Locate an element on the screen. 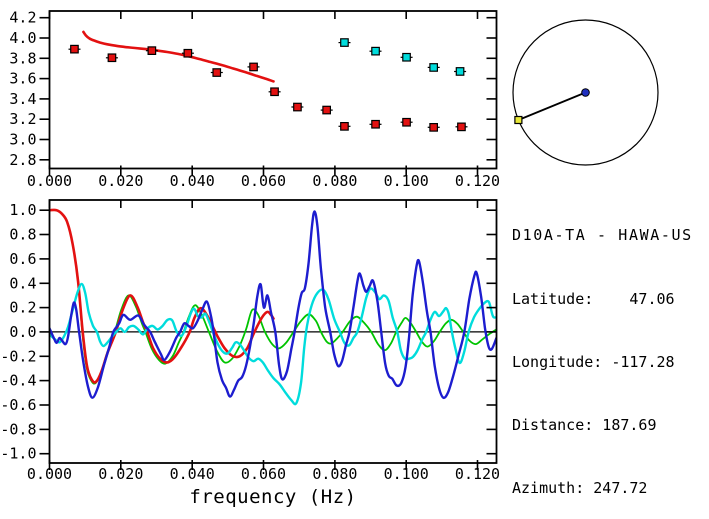  y-tick-label: 3.8 is located at coordinates (22, 58).